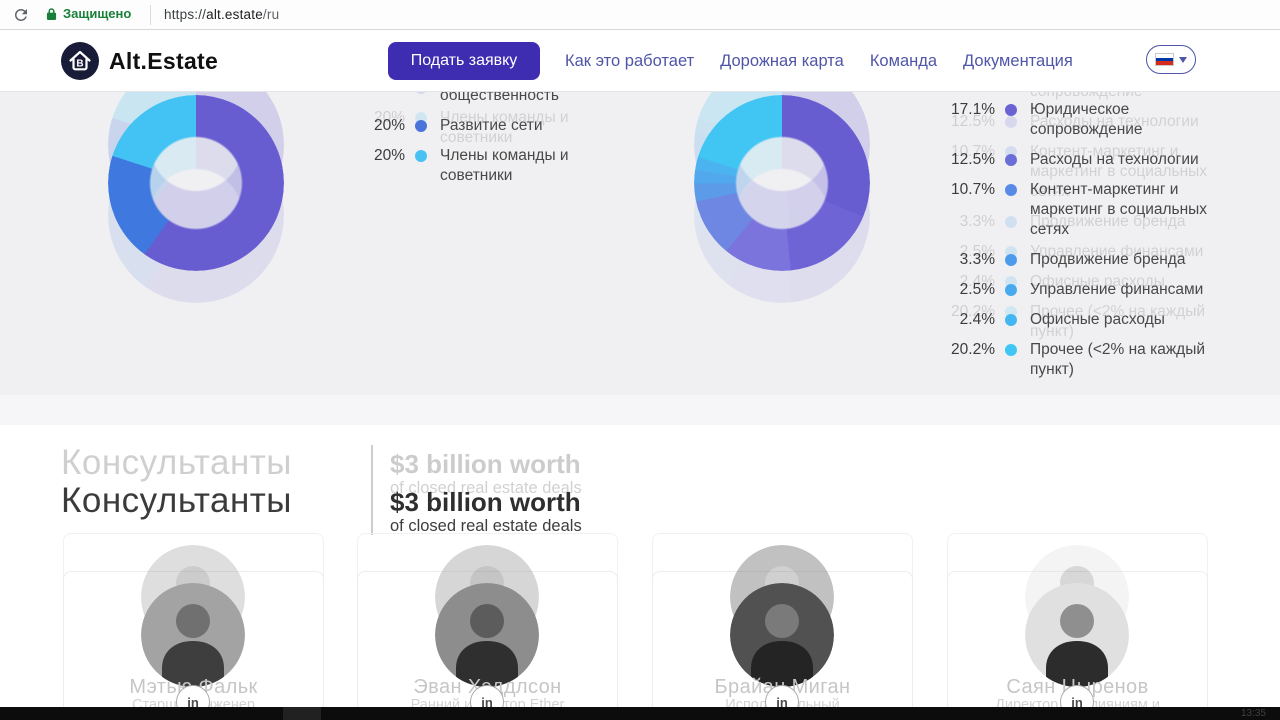 The height and width of the screenshot is (720, 1280). What do you see at coordinates (1164, 59) in the screenshot?
I see `russian-flag-icon` at bounding box center [1164, 59].